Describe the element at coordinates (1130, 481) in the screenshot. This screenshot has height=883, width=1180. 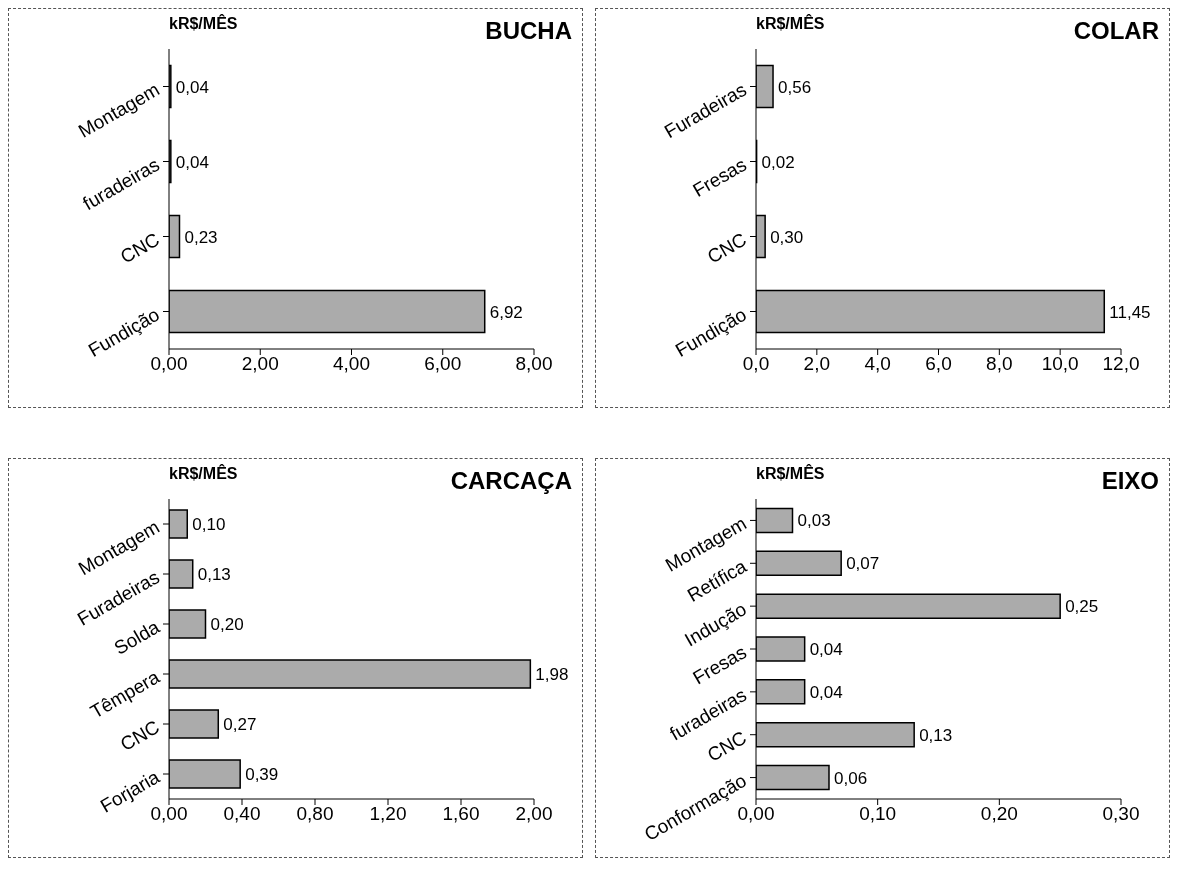
I see `chart-title: EIXO` at that location.